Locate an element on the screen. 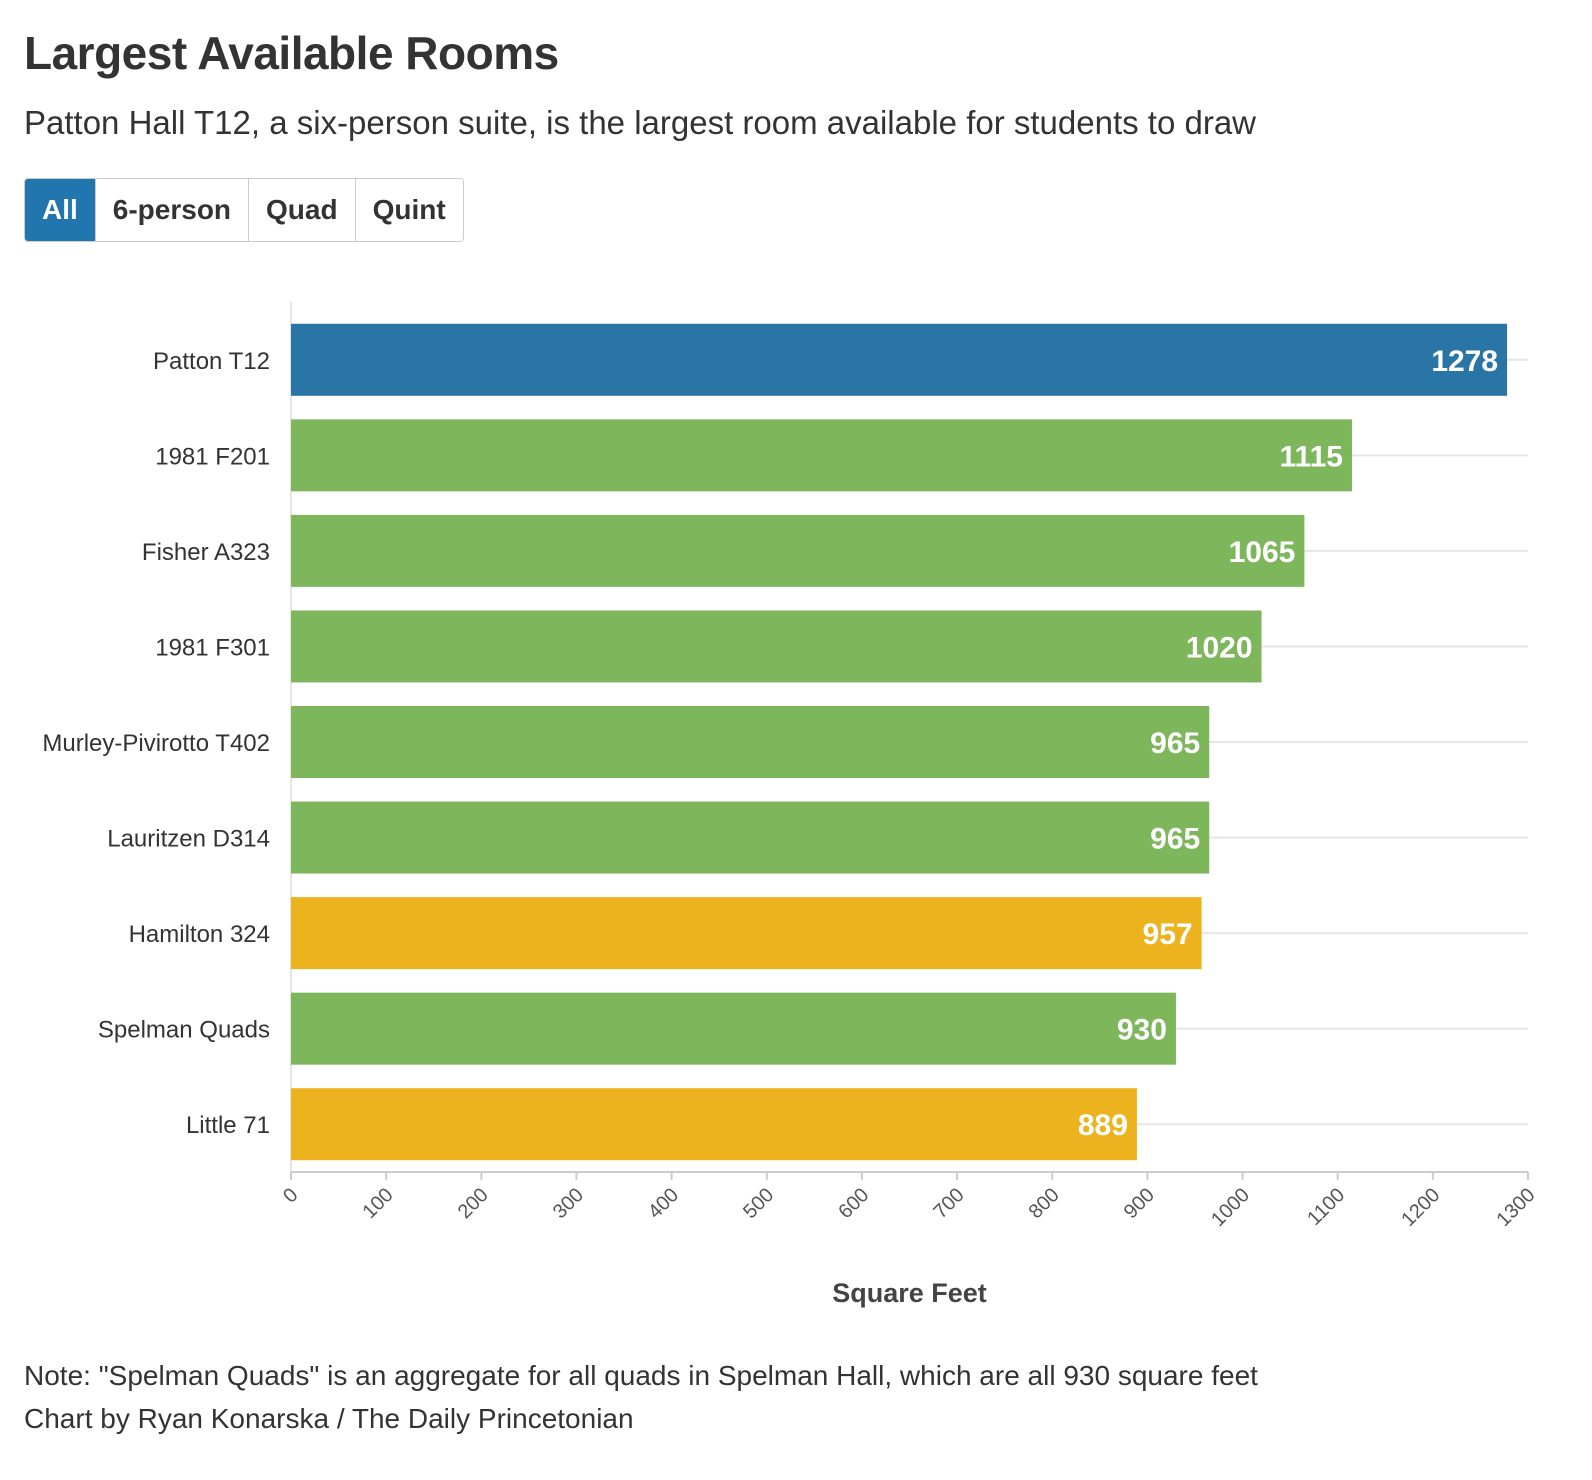  x-tick-label: 800 is located at coordinates (1044, 1203).